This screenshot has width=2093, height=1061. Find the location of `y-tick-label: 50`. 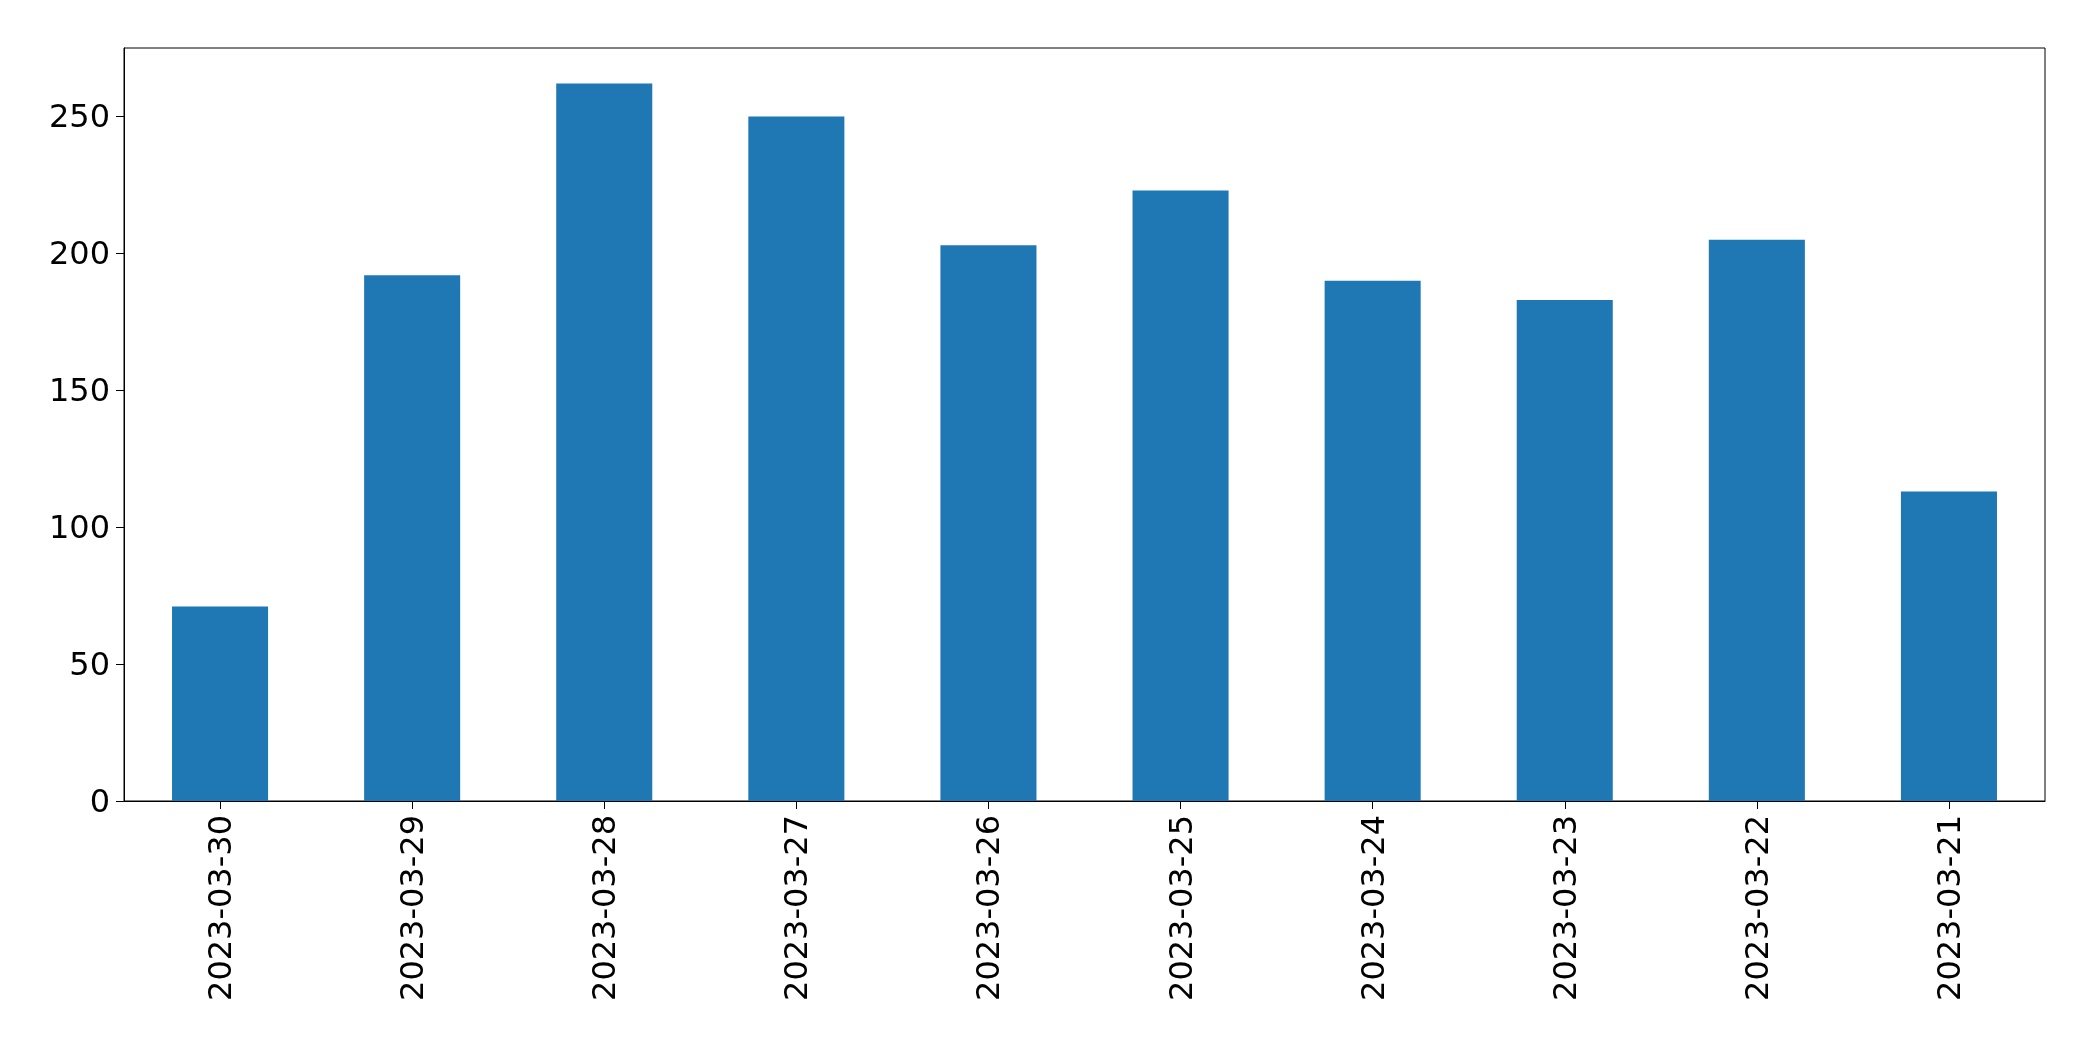

y-tick-label: 50 is located at coordinates (89, 664).